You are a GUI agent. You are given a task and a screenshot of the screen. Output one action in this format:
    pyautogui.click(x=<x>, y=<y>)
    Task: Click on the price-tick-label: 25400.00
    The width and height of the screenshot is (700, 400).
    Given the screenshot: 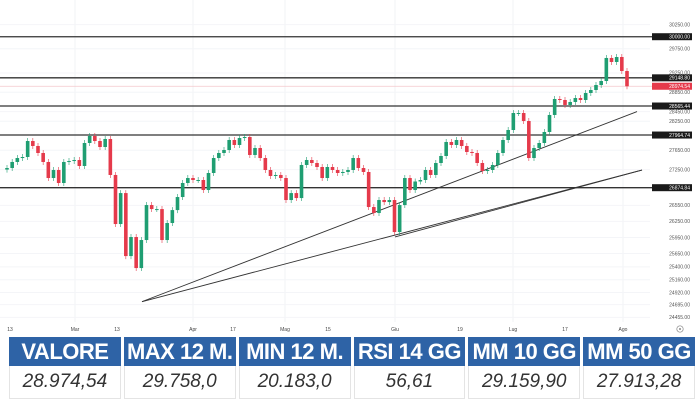 What is the action you would take?
    pyautogui.click(x=679, y=268)
    